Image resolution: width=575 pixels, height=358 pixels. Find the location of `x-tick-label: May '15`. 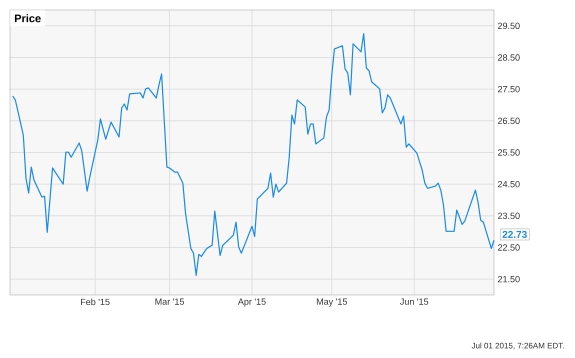

x-tick-label: May '15 is located at coordinates (332, 302).